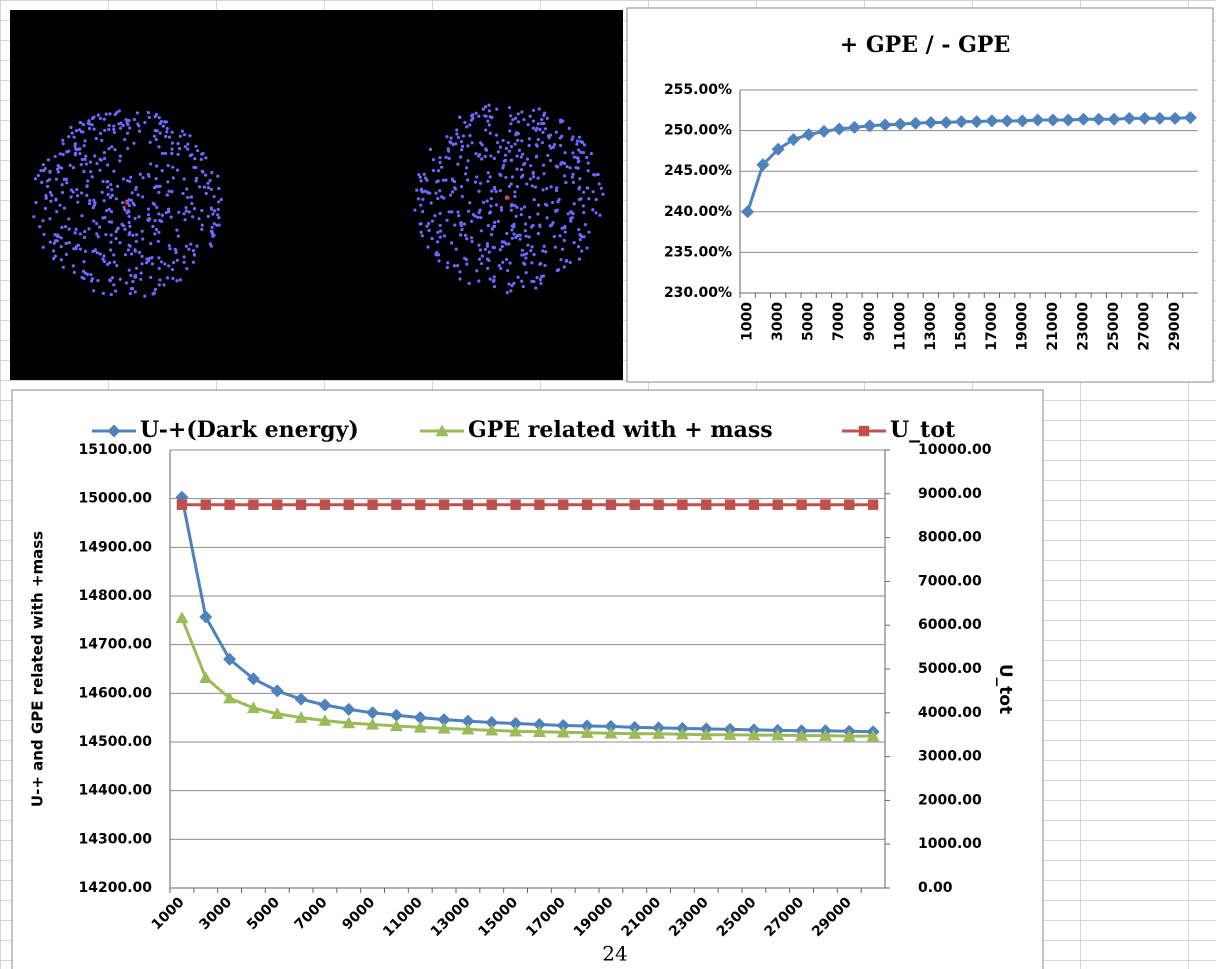  Describe the element at coordinates (950, 538) in the screenshot. I see `y2-tick-label: 8000.00` at that location.